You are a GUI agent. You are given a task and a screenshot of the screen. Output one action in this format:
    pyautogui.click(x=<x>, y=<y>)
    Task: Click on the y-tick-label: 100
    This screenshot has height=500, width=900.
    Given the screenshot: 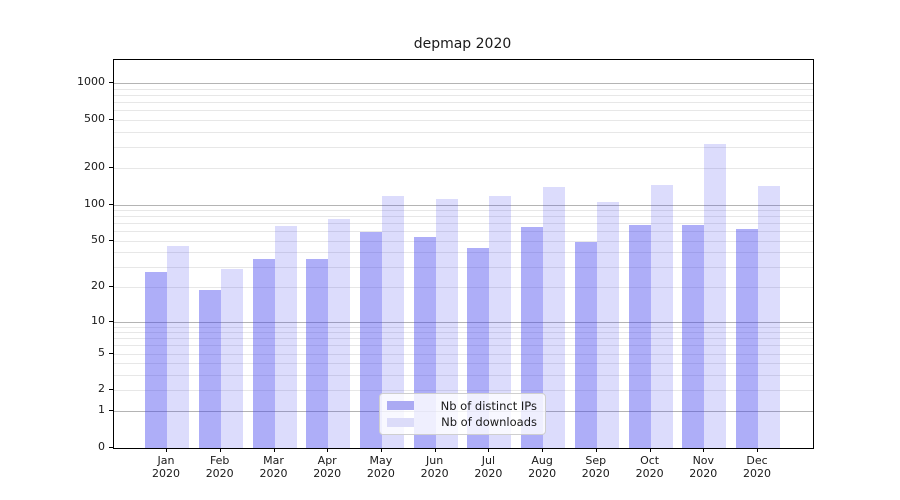 What is the action you would take?
    pyautogui.click(x=94, y=203)
    